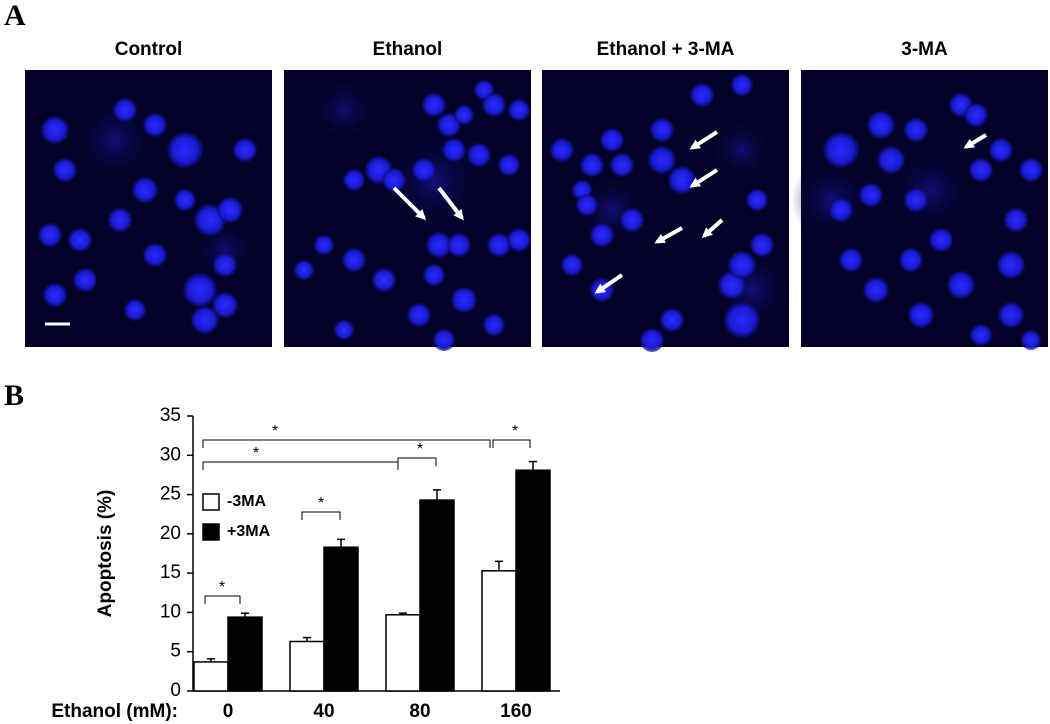 The height and width of the screenshot is (724, 1050). I want to click on y-tick-label: 25, so click(170, 494).